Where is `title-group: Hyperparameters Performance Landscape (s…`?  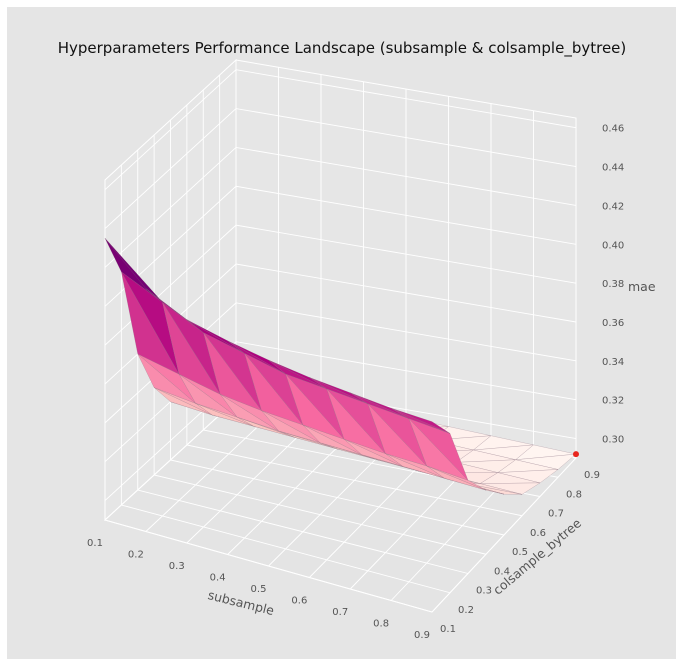
title-group: Hyperparameters Performance Landscape (s… is located at coordinates (342, 48).